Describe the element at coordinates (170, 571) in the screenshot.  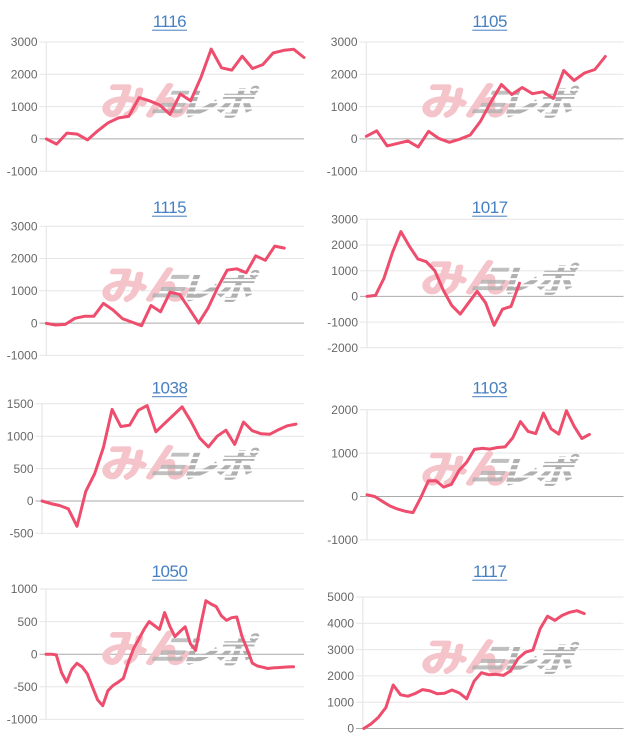
I see `svg-text: 1050` at that location.